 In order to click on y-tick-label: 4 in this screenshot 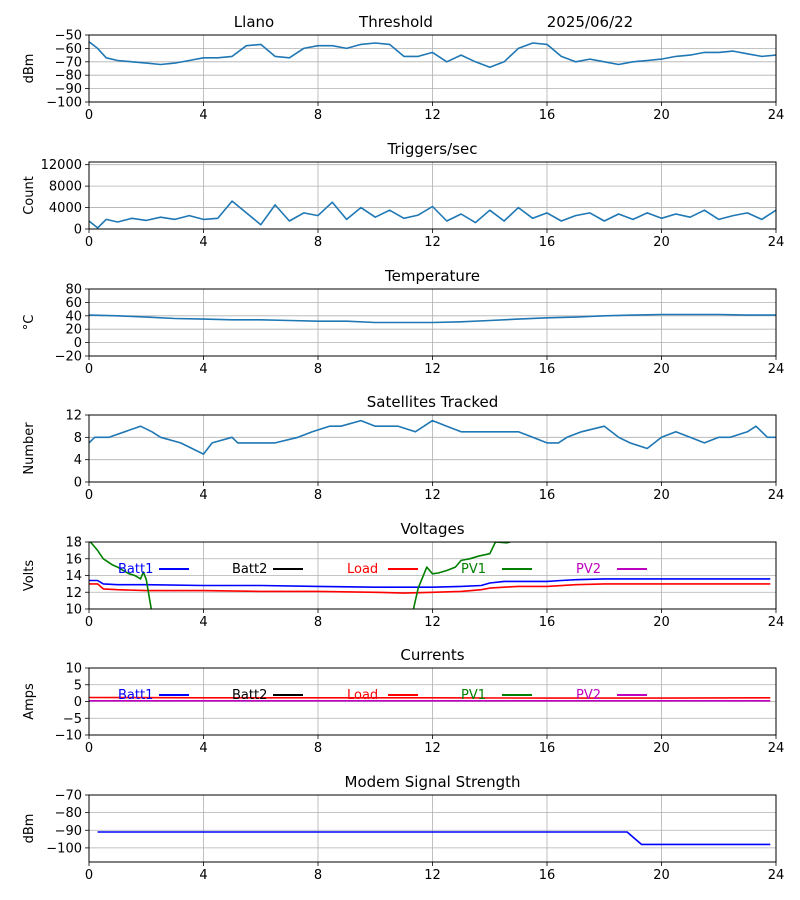, I will do `click(78, 460)`.